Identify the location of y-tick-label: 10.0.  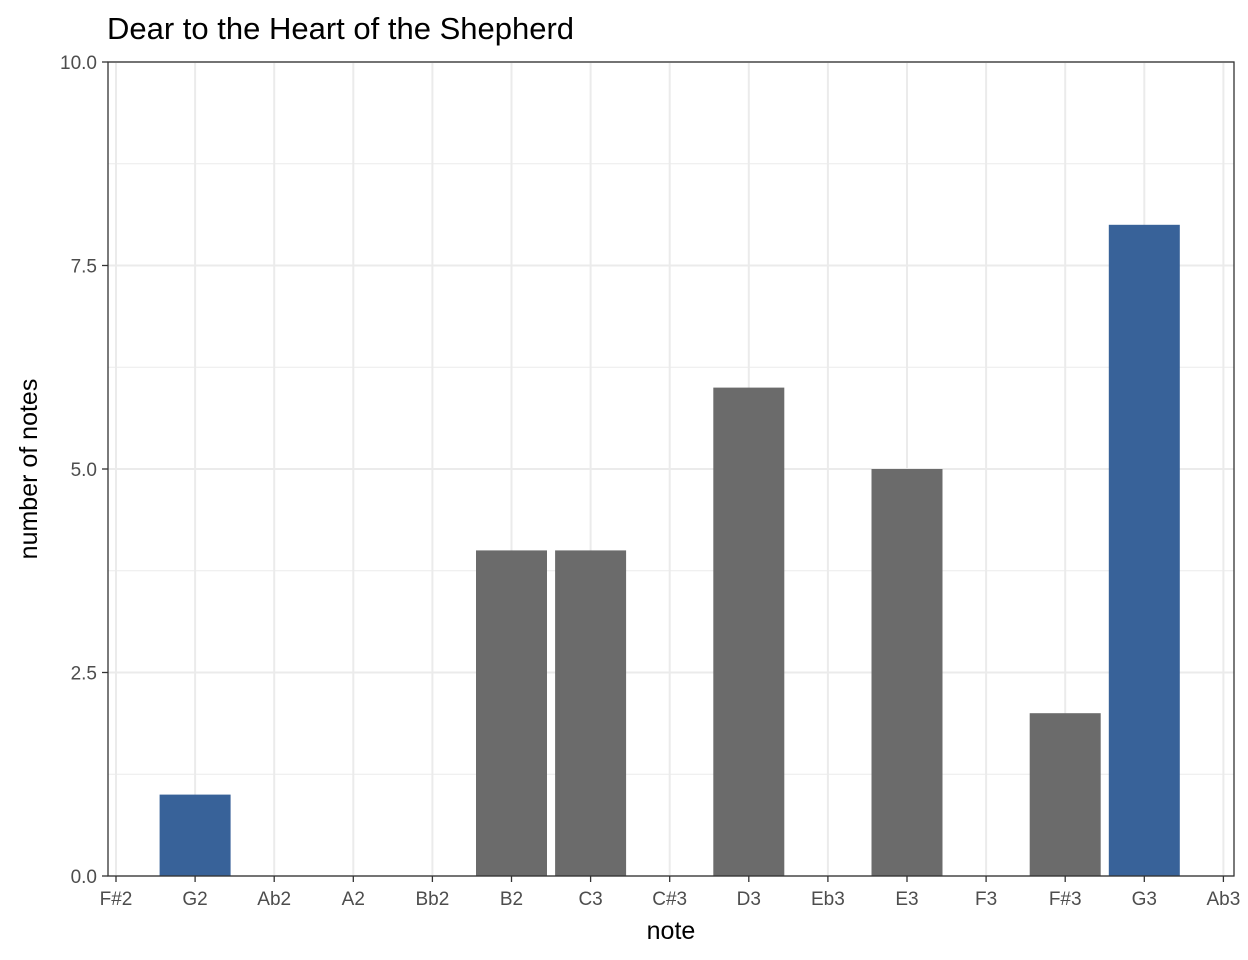
(78, 63).